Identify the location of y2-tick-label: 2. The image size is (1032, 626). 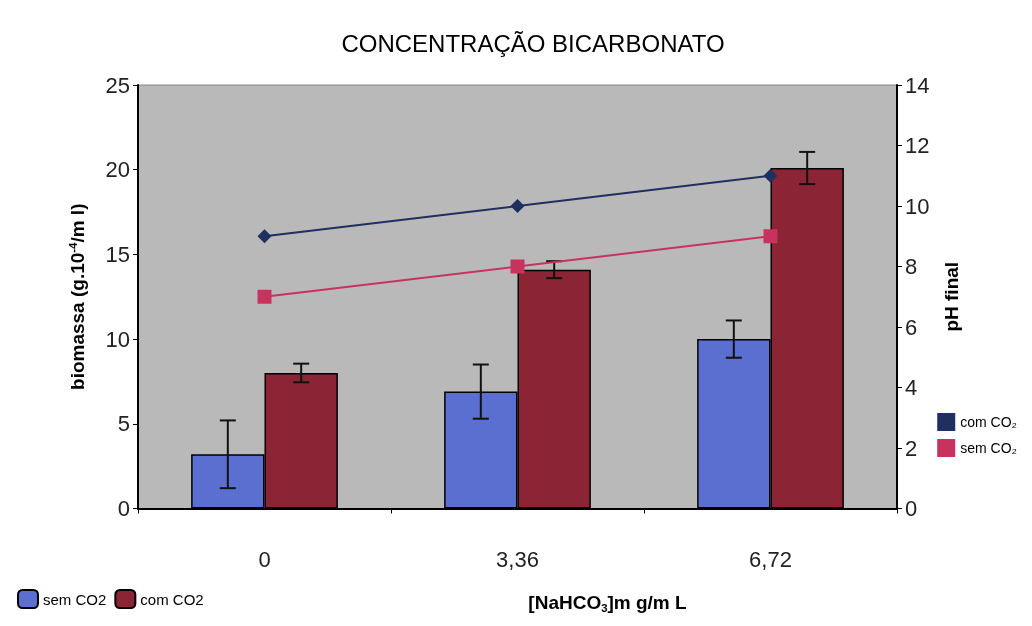
(911, 448).